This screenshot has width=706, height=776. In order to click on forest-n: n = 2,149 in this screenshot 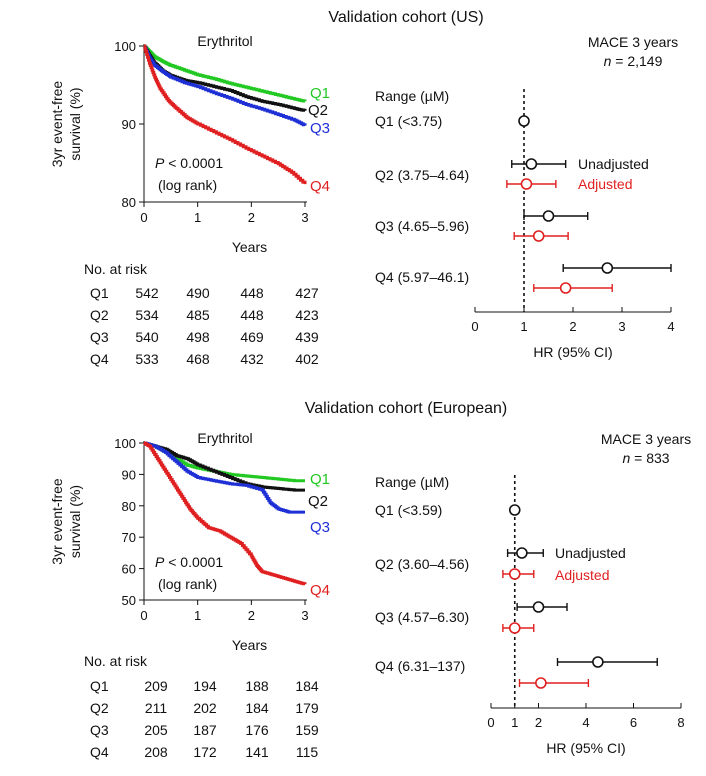, I will do `click(633, 61)`.